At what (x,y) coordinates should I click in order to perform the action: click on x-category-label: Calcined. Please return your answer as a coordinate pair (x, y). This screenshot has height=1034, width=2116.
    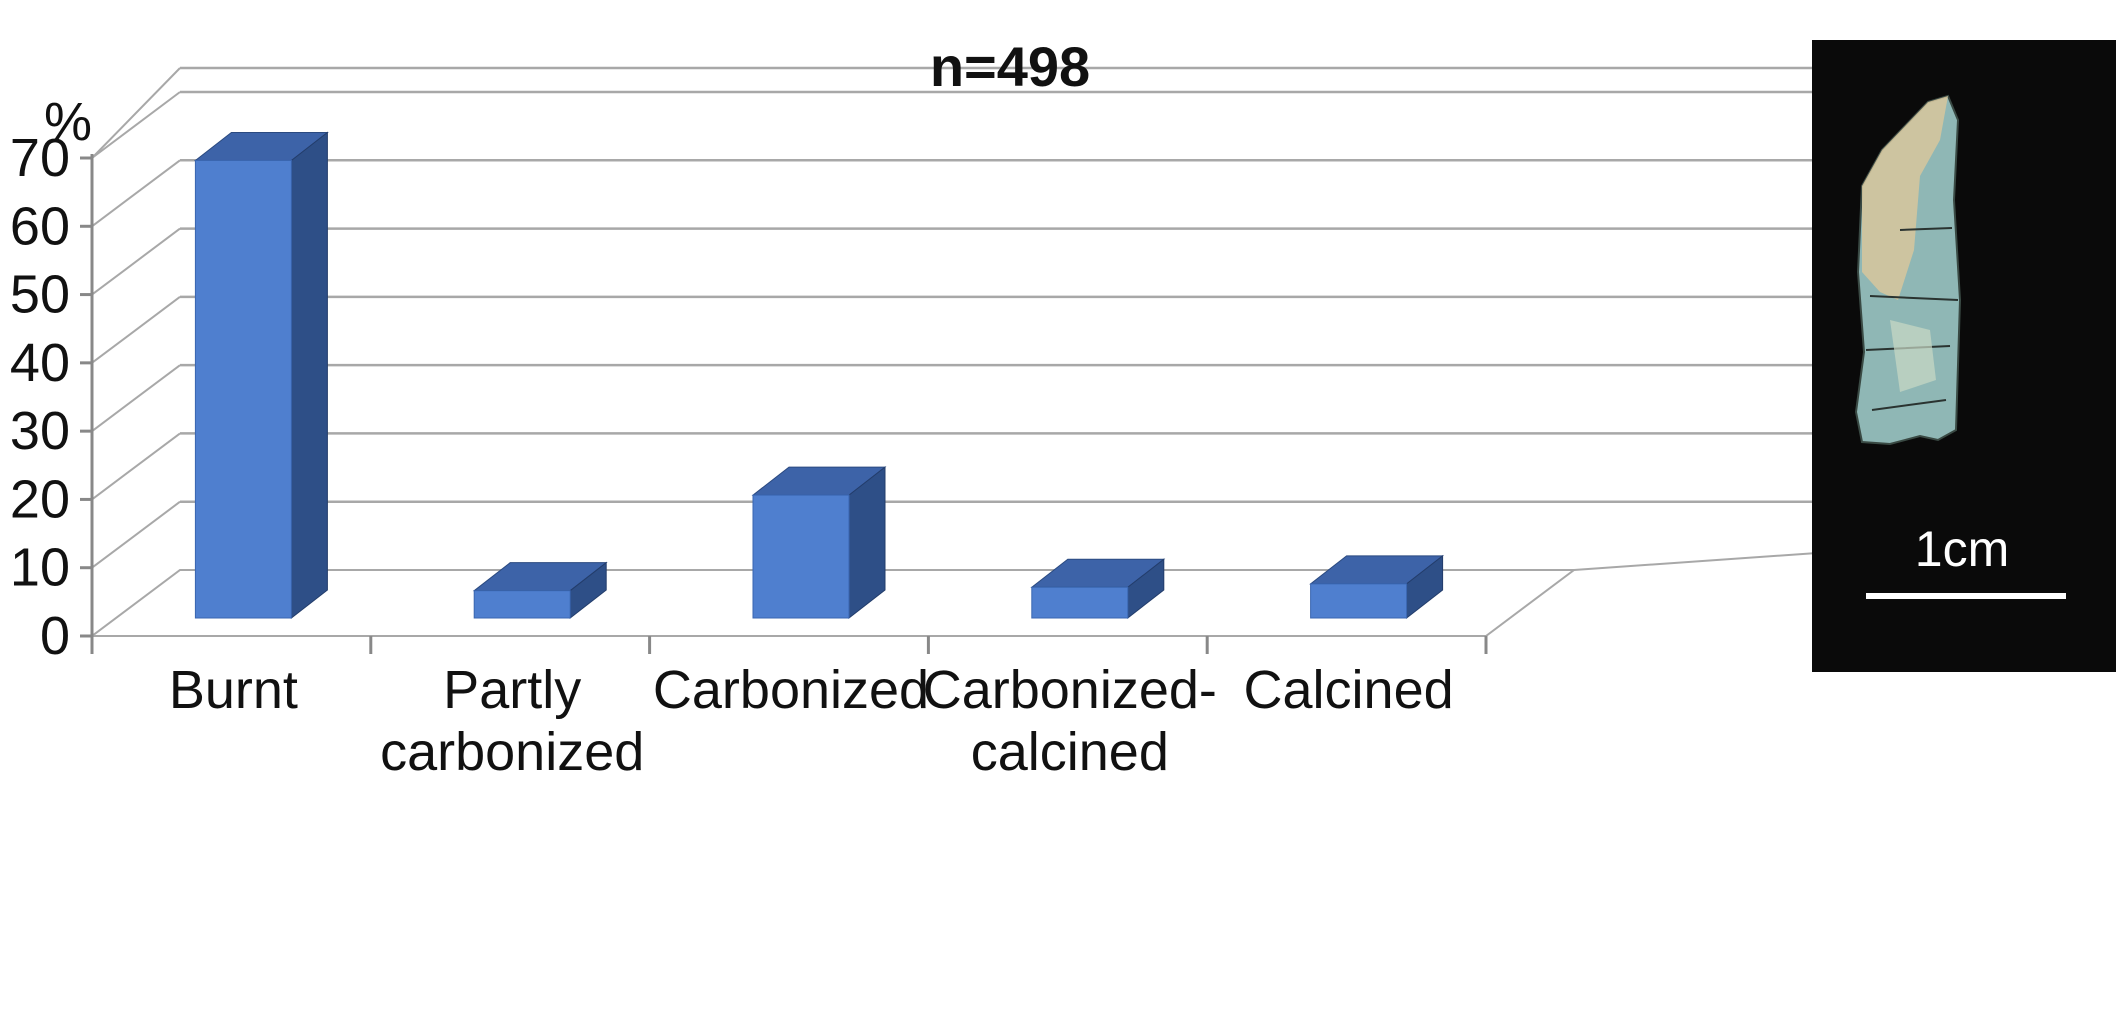
    Looking at the image, I should click on (1349, 690).